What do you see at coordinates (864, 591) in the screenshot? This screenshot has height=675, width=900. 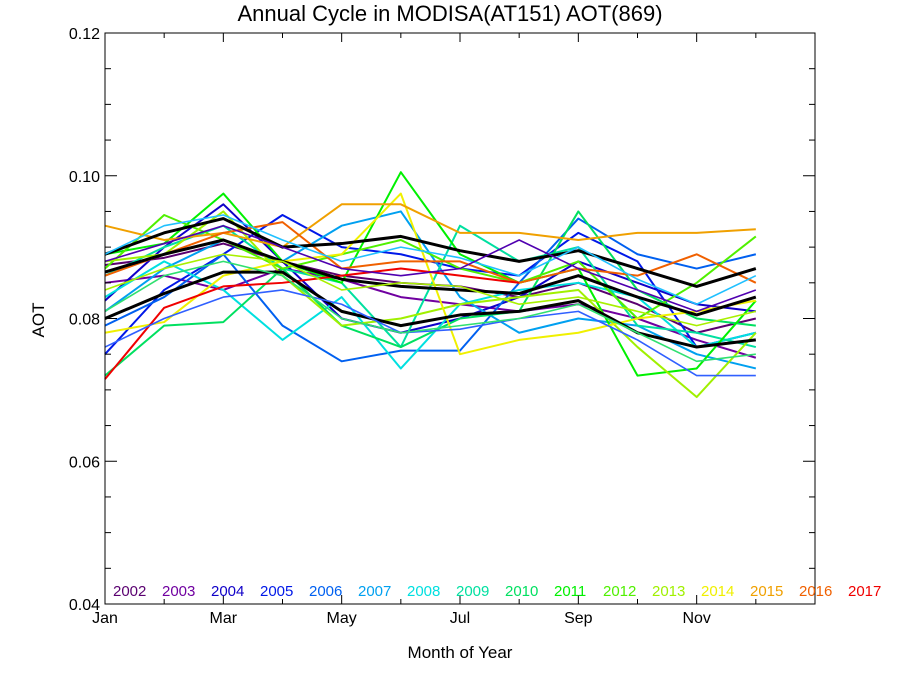 I see `legend-label-2017: 2017` at bounding box center [864, 591].